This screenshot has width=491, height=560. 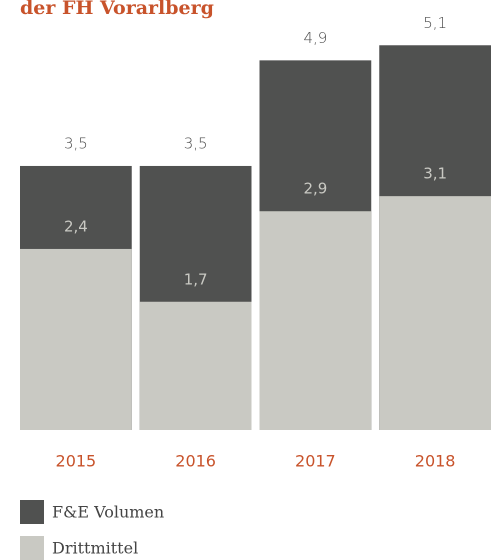 What do you see at coordinates (435, 23) in the screenshot?
I see `total-label: 5,1` at bounding box center [435, 23].